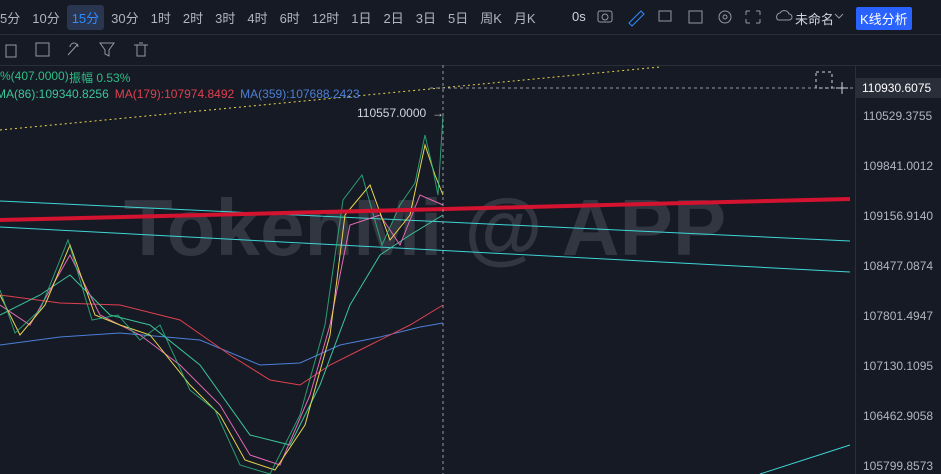  I want to click on interval-button: 15分, so click(85, 17).